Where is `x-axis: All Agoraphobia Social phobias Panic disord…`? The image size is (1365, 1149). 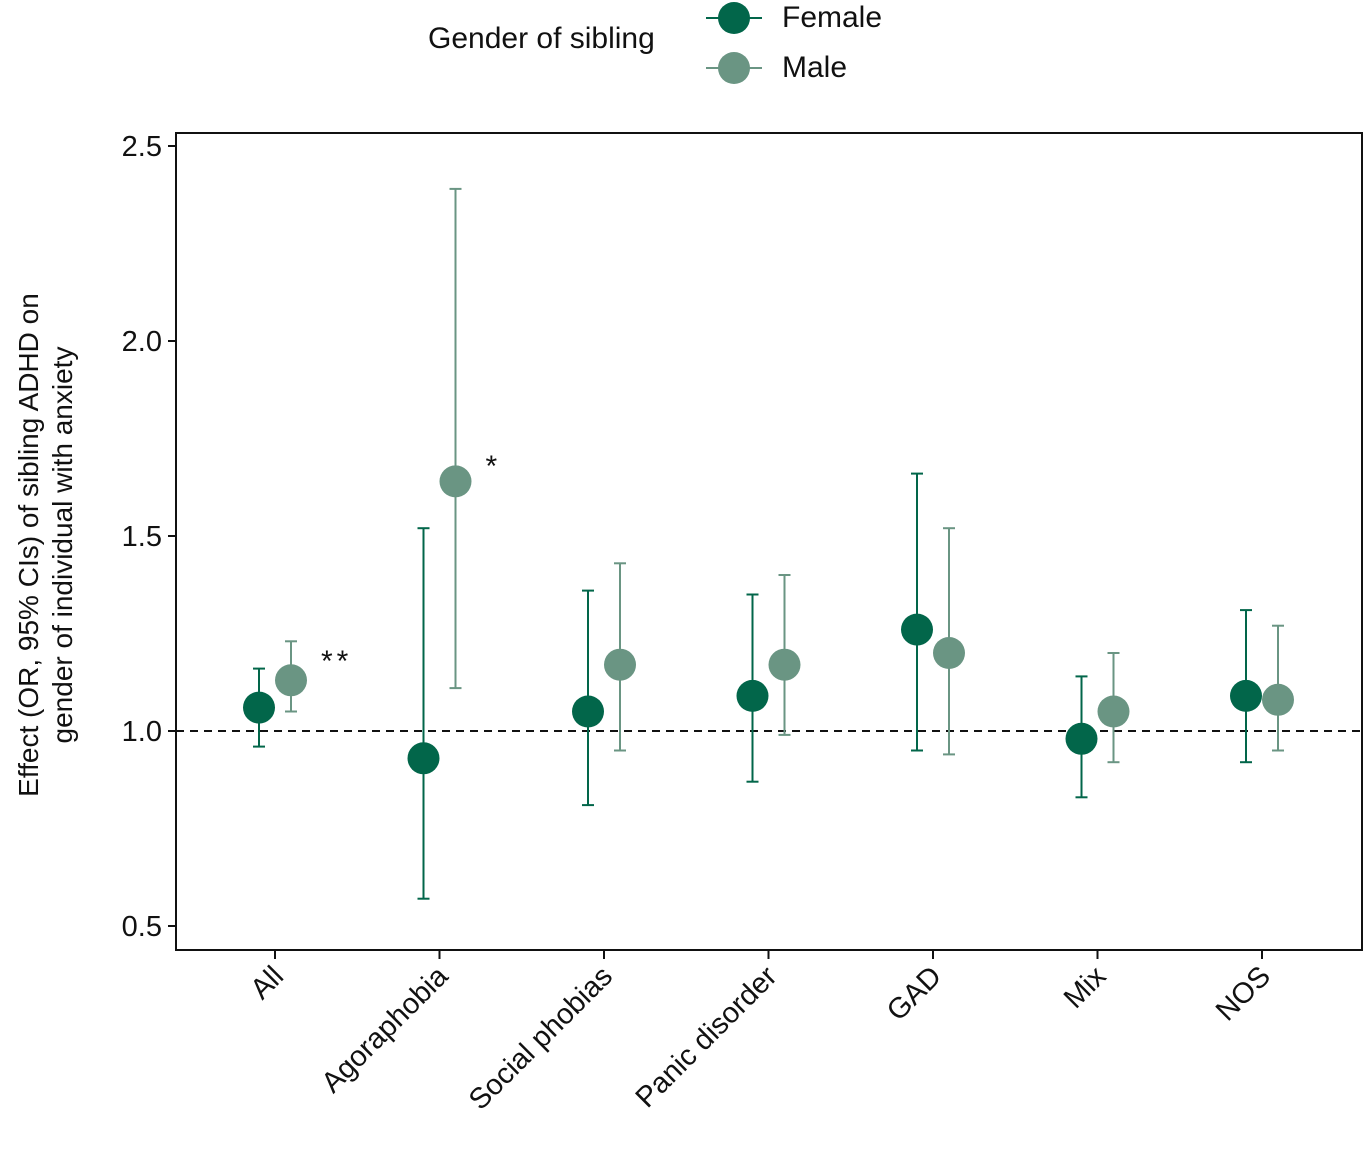 x-axis: All Agoraphobia Social phobias Panic disord… is located at coordinates (761, 1033).